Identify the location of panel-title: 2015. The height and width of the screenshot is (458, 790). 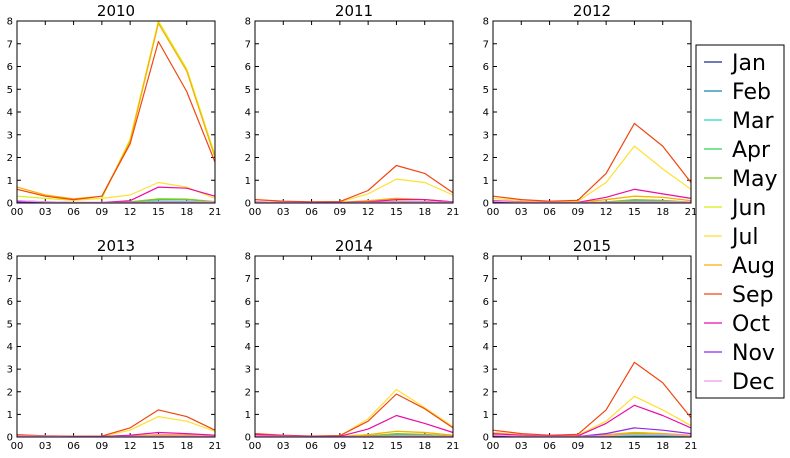
(592, 246).